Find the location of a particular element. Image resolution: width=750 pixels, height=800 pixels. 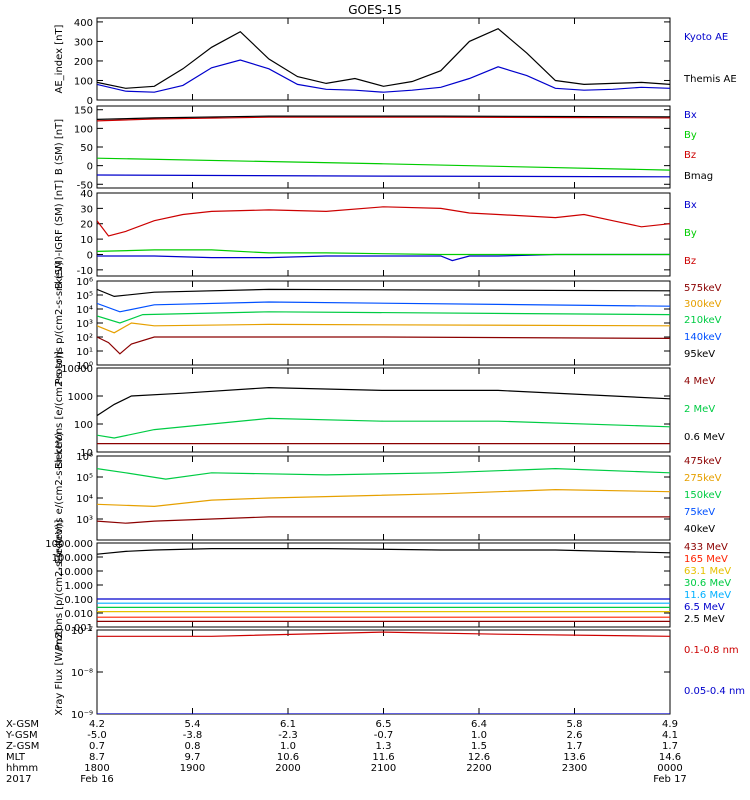

time-axis-row-label: Z-GSM is located at coordinates (22, 746).